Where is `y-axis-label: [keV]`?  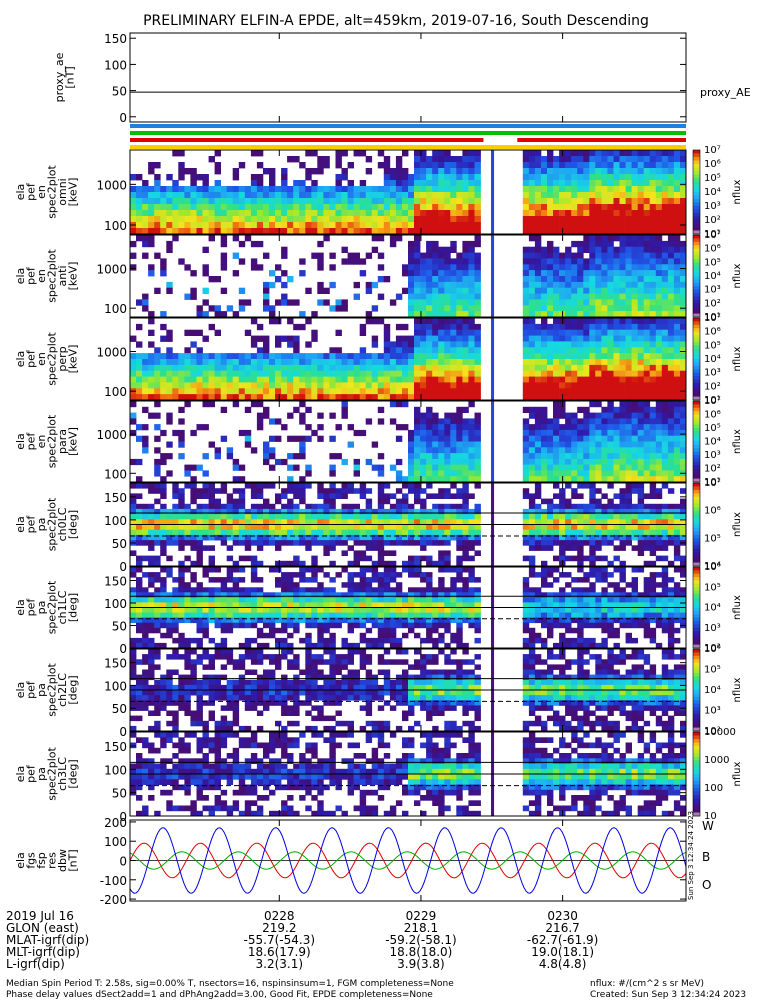 y-axis-label: [keV] is located at coordinates (72, 276).